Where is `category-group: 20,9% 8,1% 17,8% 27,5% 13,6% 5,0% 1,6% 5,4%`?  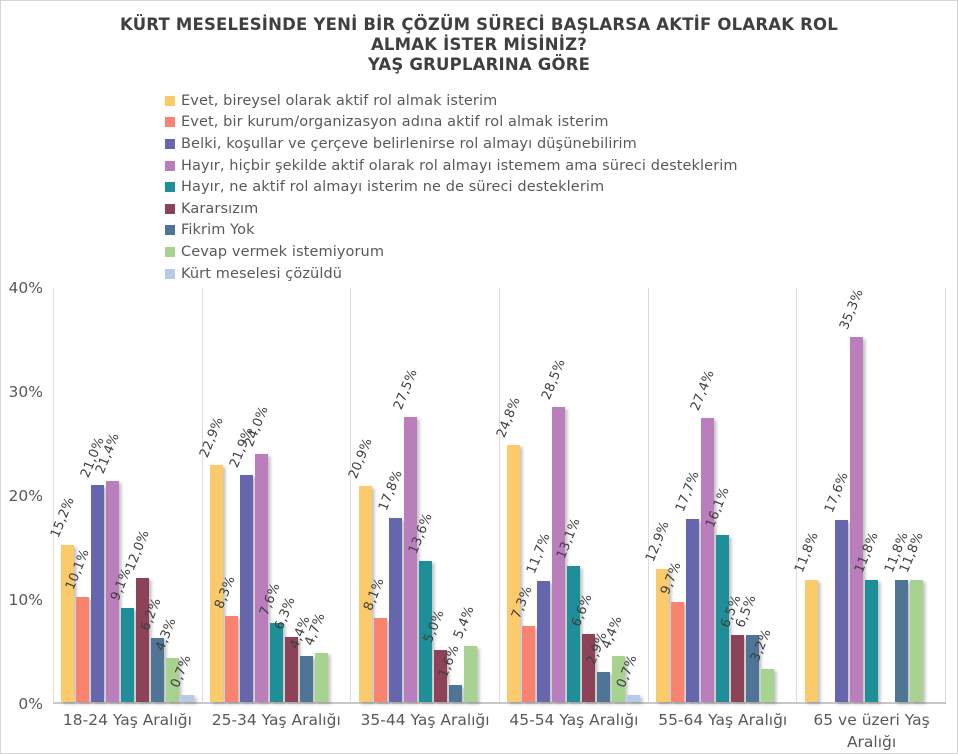
category-group: 20,9% 8,1% 17,8% 27,5% 13,6% 5,0% 1,6% 5,4% is located at coordinates (423, 495).